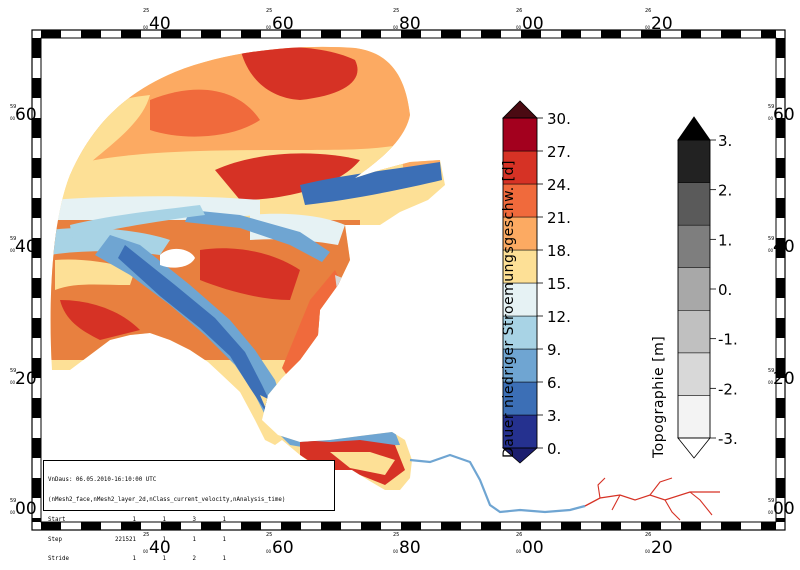 Image resolution: width=800 pixels, height=570 pixels. Describe the element at coordinates (177, 258) in the screenshot. I see `map-island` at that location.